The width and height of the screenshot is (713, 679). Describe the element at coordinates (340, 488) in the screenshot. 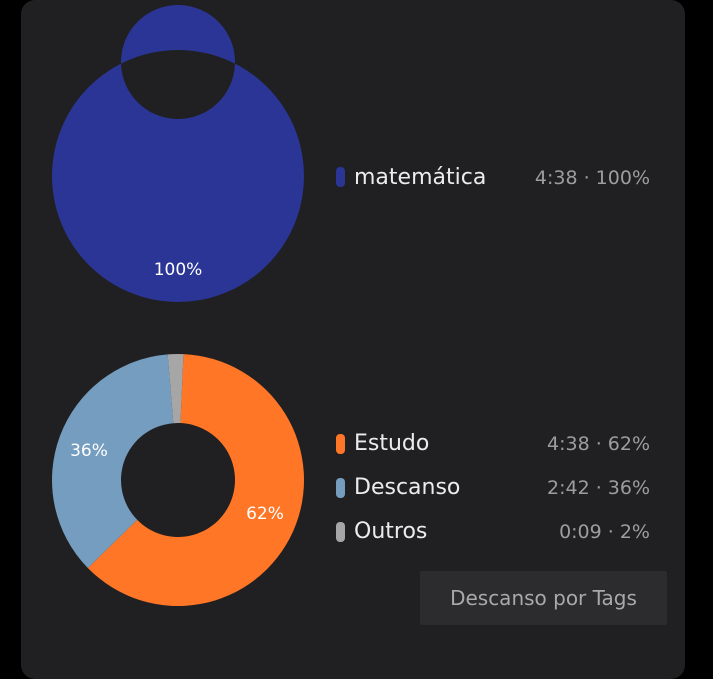

I see `legend-swatch-descanso` at that location.